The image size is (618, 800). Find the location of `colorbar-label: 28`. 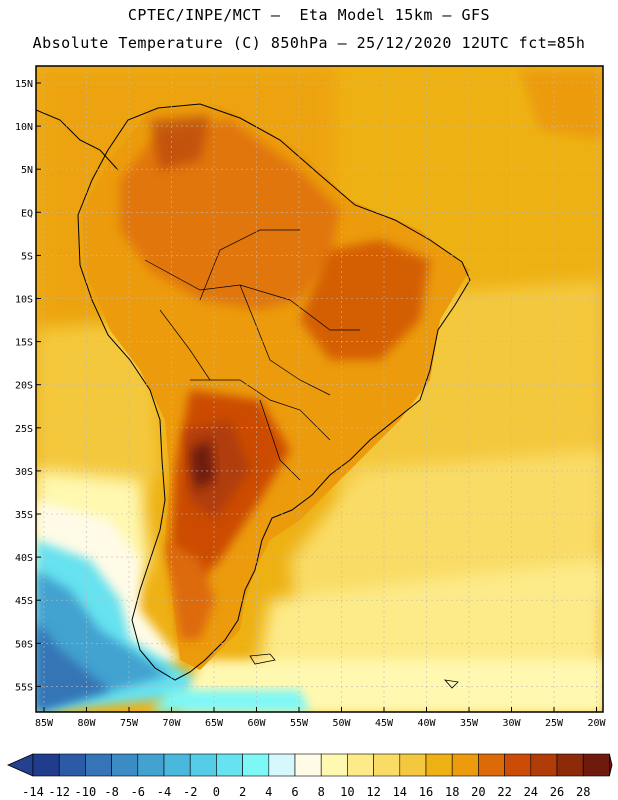

colorbar-label: 28 is located at coordinates (583, 792).